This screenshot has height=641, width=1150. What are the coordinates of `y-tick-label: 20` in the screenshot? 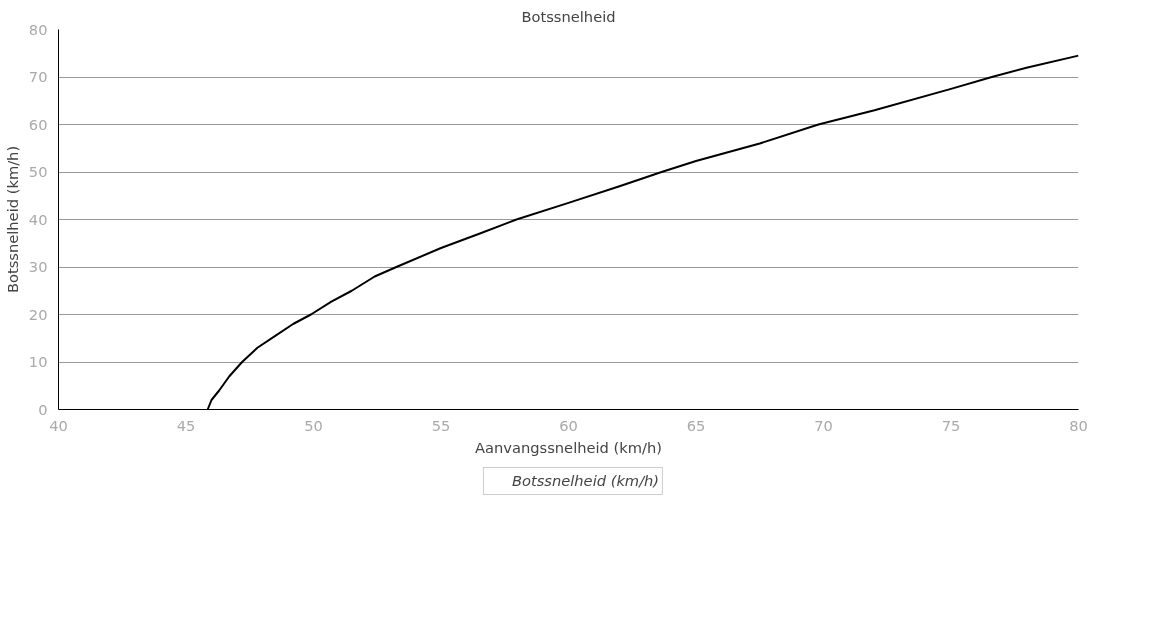 It's located at (38, 314).